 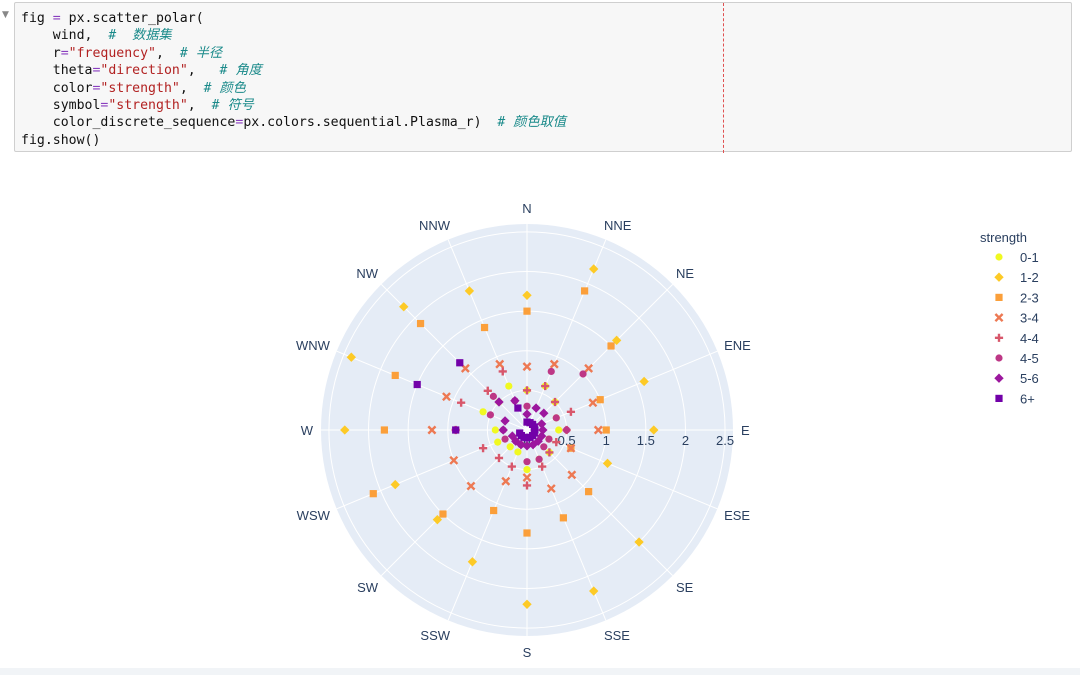 What do you see at coordinates (1029, 318) in the screenshot?
I see `legend-item-label: 3-4` at bounding box center [1029, 318].